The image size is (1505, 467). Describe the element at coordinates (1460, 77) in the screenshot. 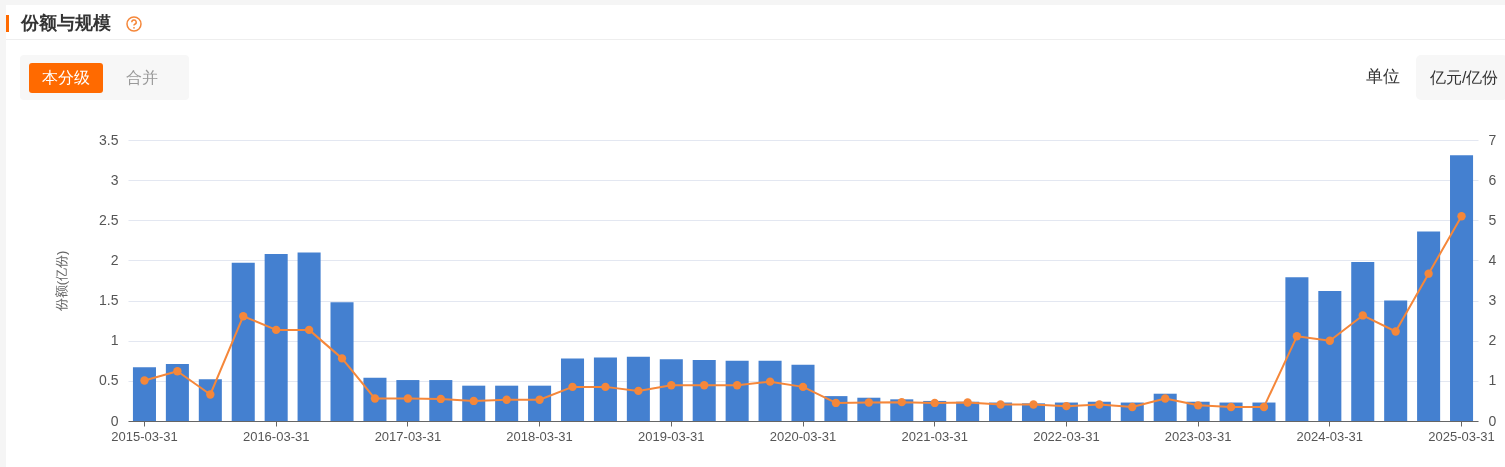

I see `text: 亿元/亿份` at that location.